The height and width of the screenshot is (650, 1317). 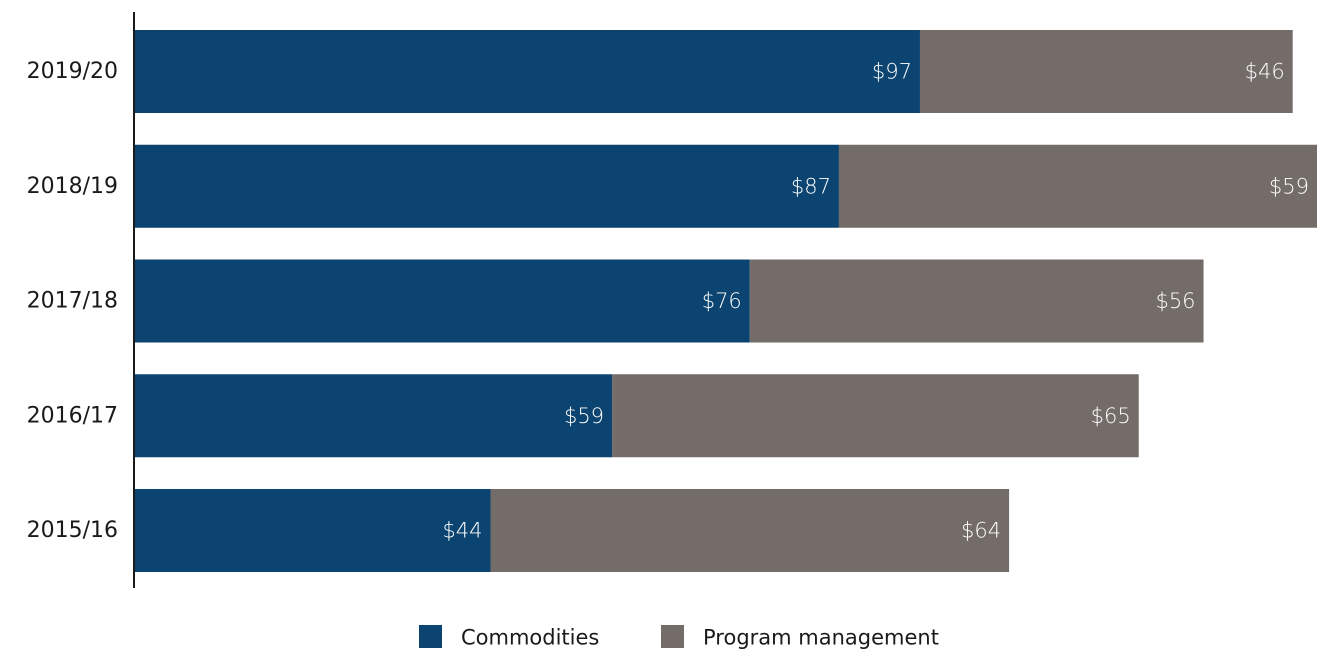 I want to click on value-label-program-management-2018-19: $59, so click(x=1289, y=186).